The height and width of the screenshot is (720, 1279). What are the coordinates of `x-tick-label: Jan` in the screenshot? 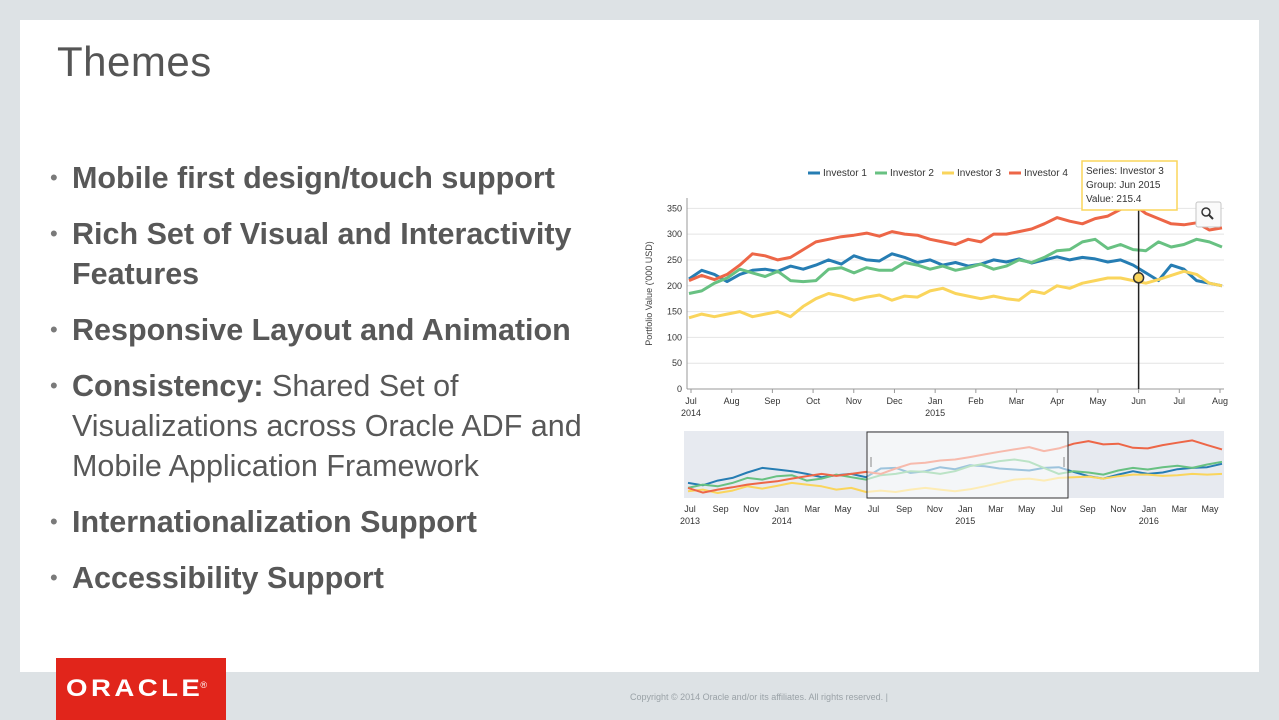 It's located at (935, 401).